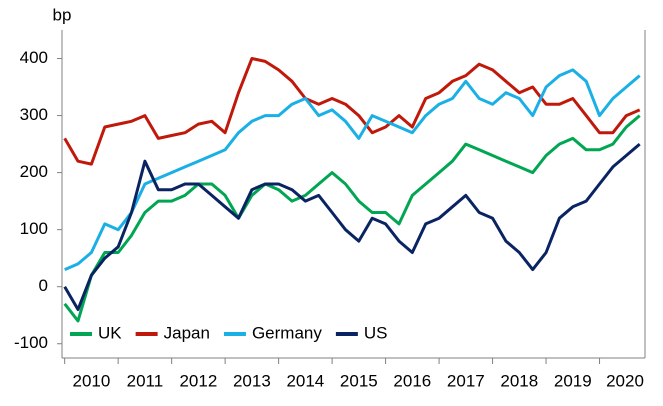 The image size is (663, 406). Describe the element at coordinates (359, 380) in the screenshot. I see `x-tick-label: 2015` at that location.